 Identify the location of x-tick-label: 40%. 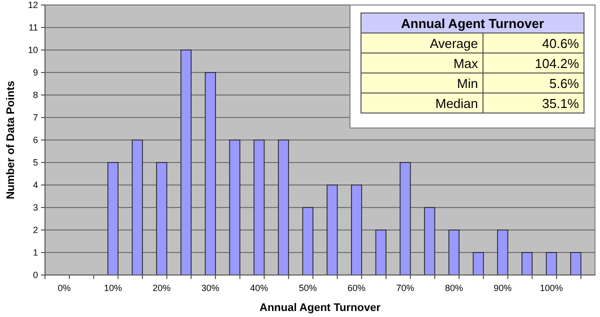
(259, 288).